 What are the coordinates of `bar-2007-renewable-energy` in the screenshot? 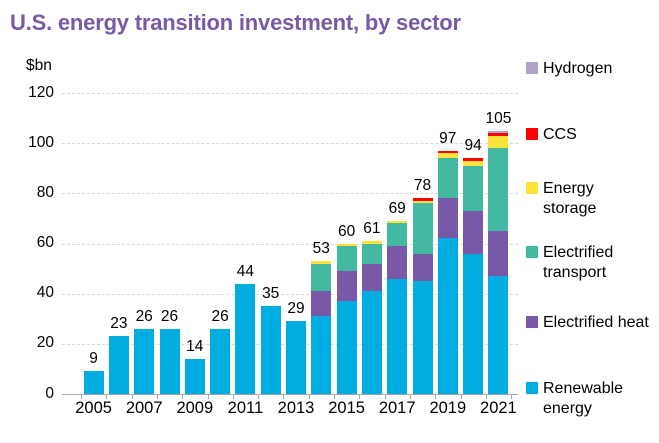 It's located at (144, 361).